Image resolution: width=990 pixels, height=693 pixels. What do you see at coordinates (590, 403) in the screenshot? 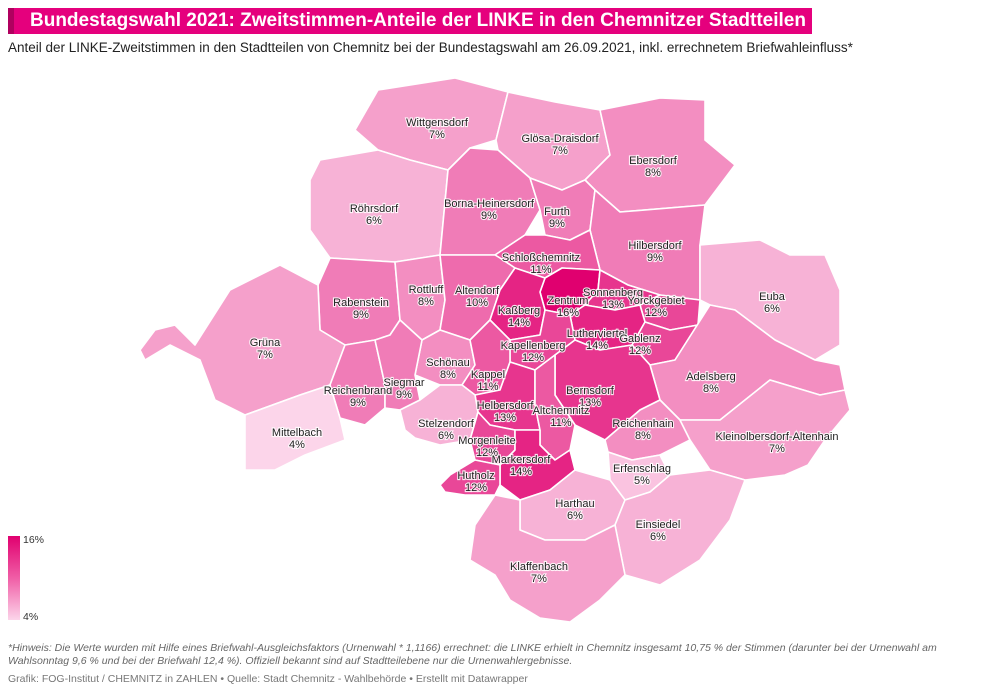
I see `region-value-bernsdorf: 13%` at bounding box center [590, 403].